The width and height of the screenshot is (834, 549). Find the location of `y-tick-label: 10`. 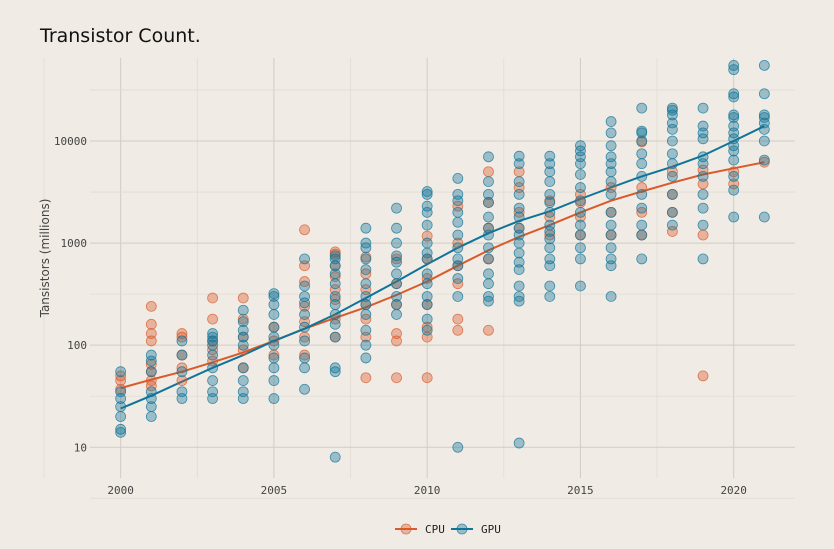

y-tick-label: 10 is located at coordinates (80, 447).